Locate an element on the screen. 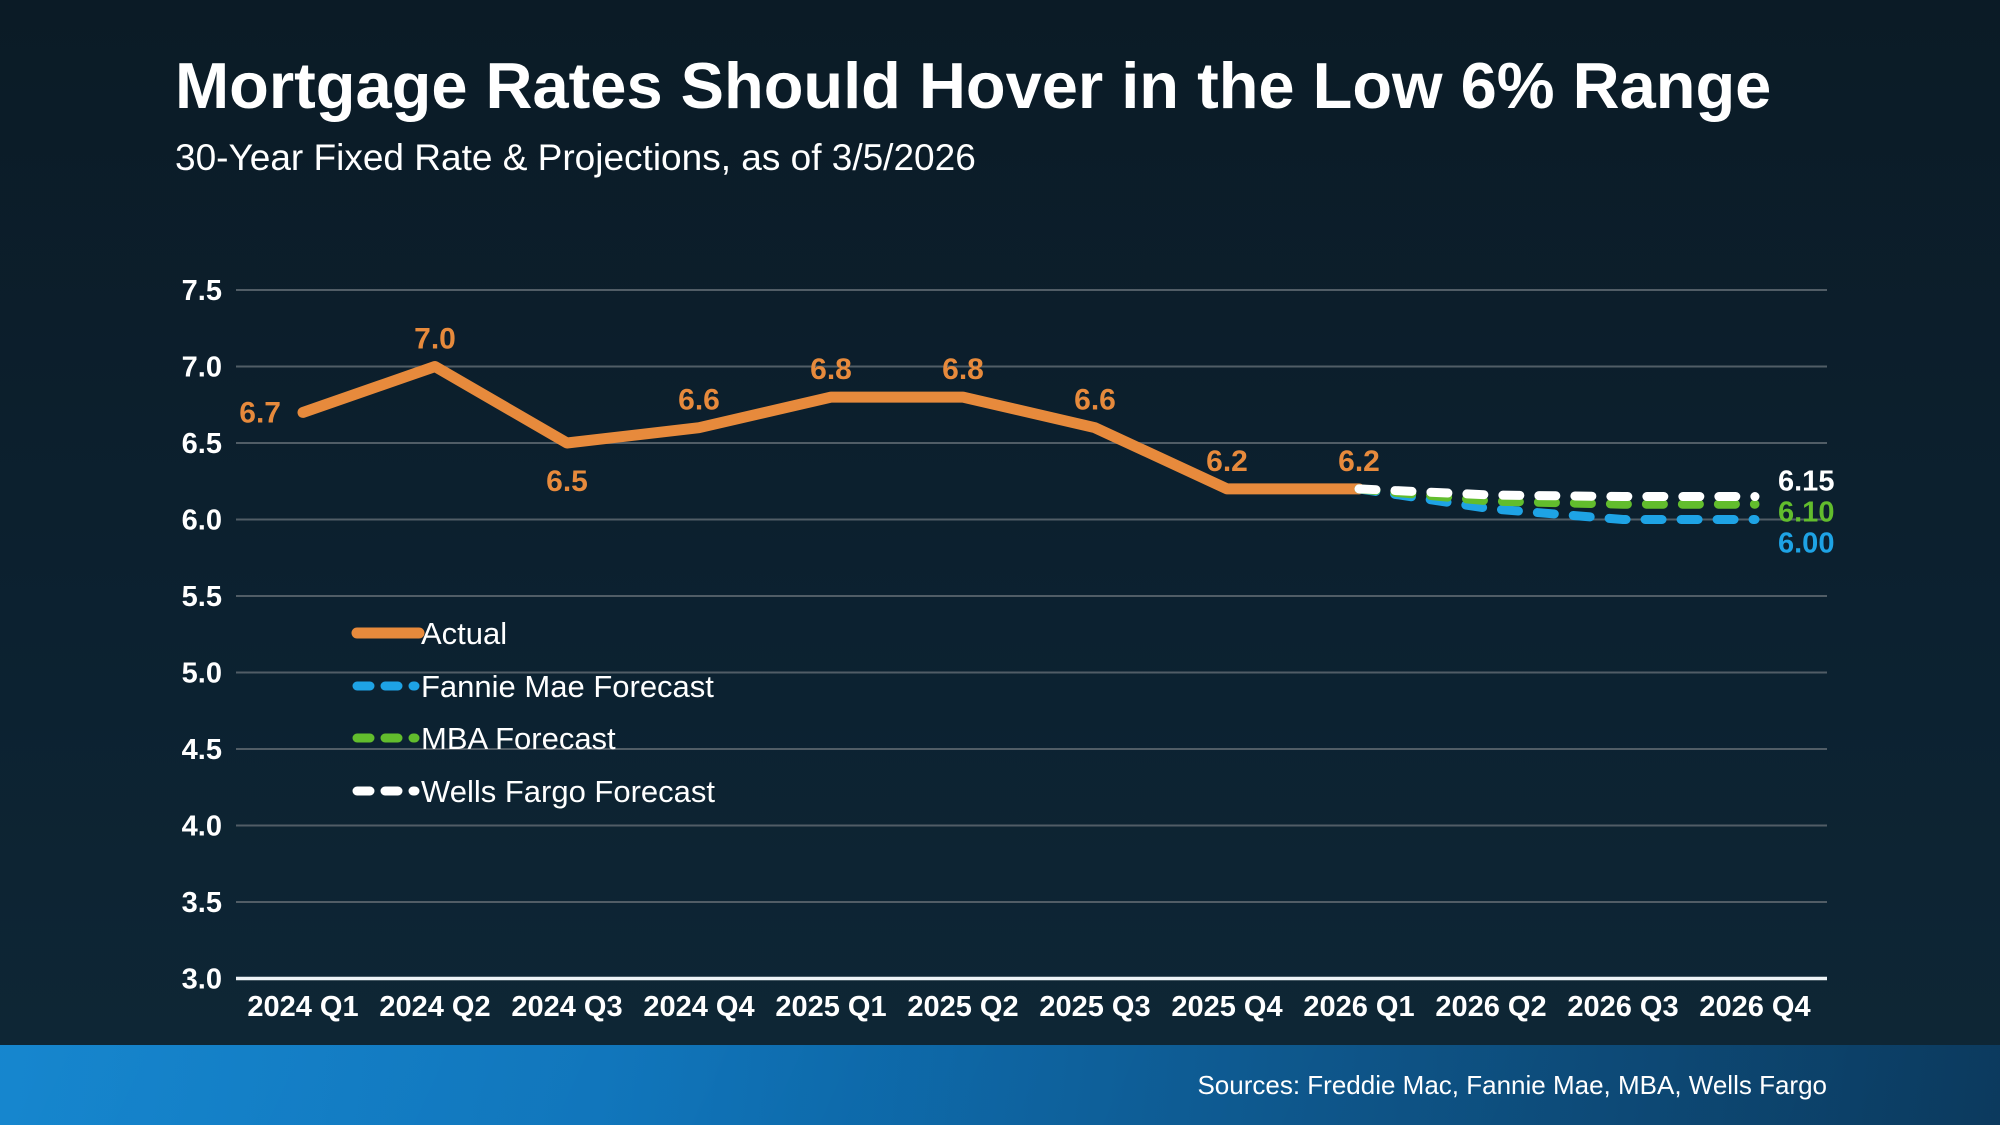  legend-item-actual: Actual is located at coordinates (429, 633).